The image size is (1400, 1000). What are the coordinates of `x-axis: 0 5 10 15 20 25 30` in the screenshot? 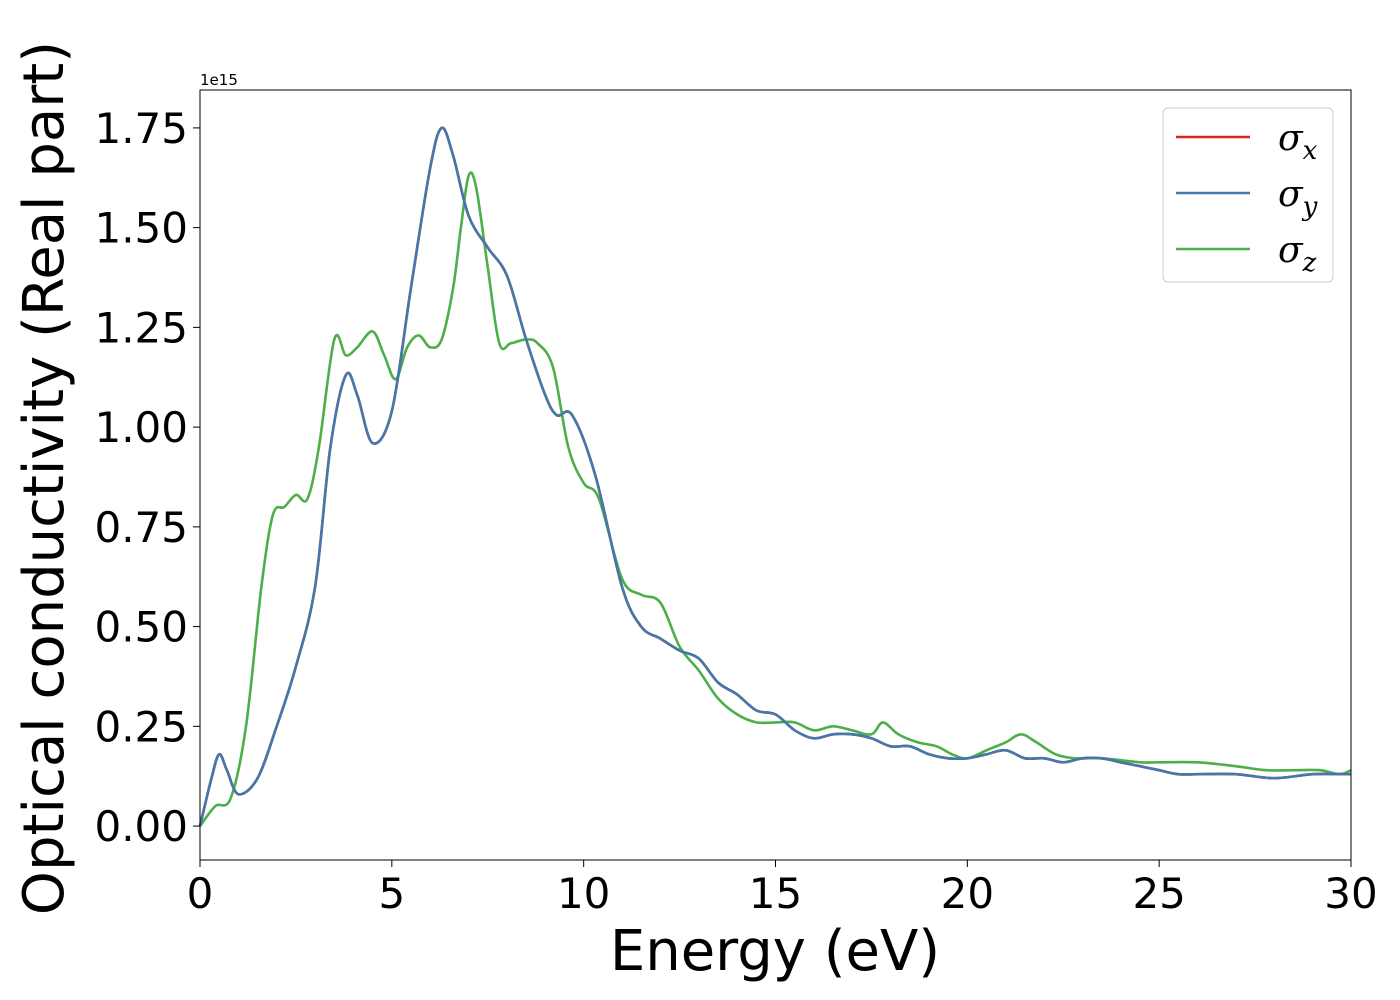 It's located at (782, 889).